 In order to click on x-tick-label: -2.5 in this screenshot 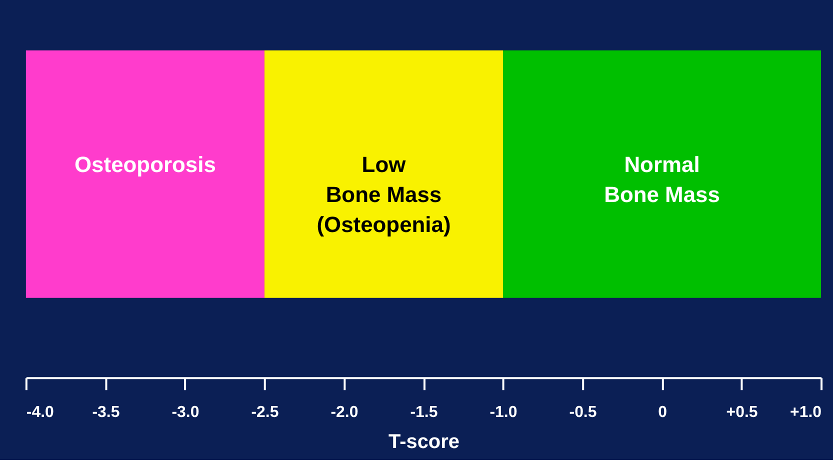, I will do `click(265, 413)`.